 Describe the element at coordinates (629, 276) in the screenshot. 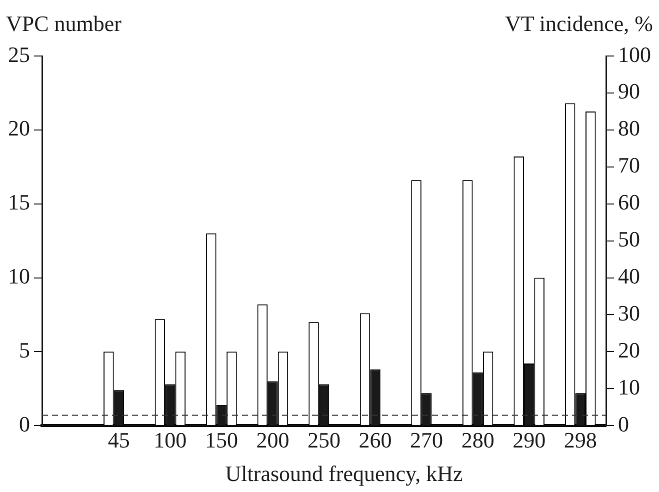

I see `y2-tick-label: 40` at that location.